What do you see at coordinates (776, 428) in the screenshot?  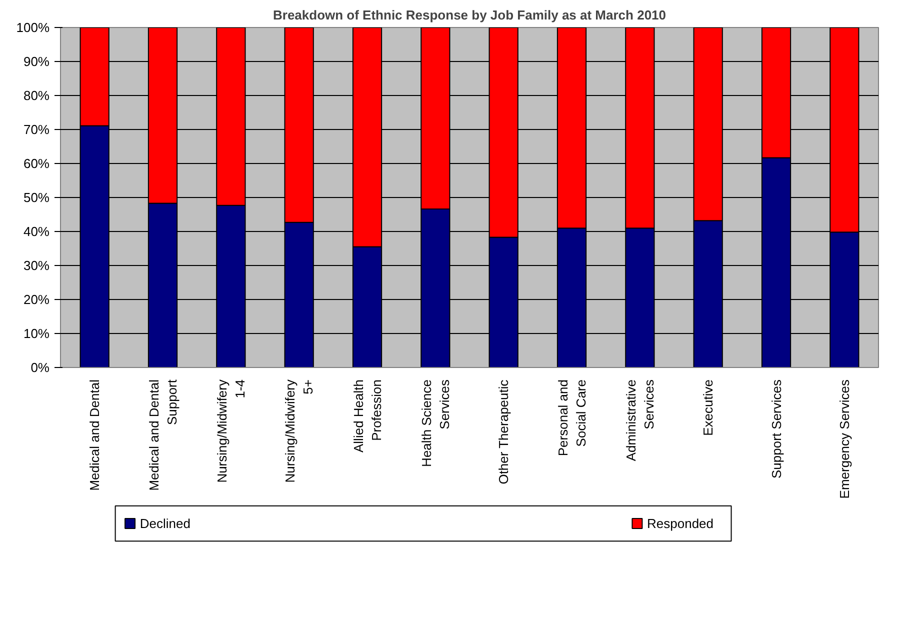 I see `x-tick-label: Support Services` at bounding box center [776, 428].